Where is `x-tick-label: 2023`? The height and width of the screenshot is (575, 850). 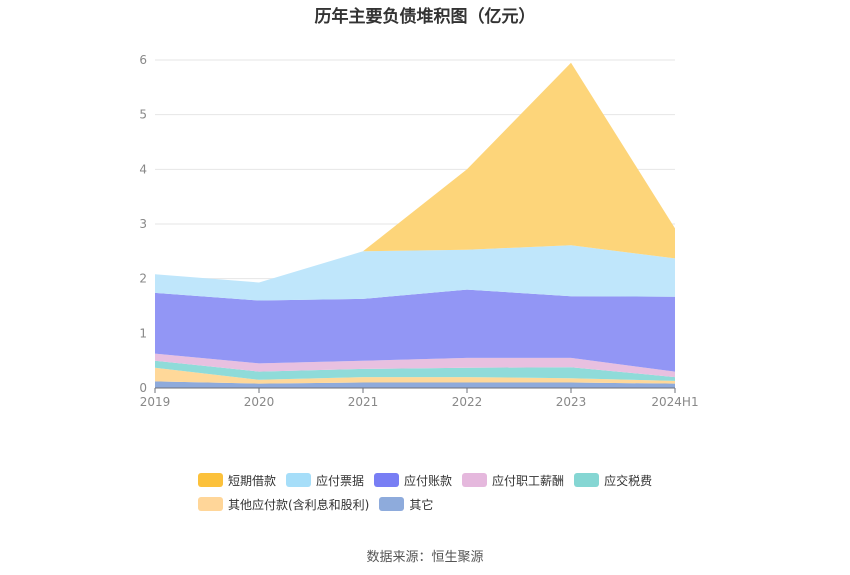
x-tick-label: 2023 is located at coordinates (571, 402).